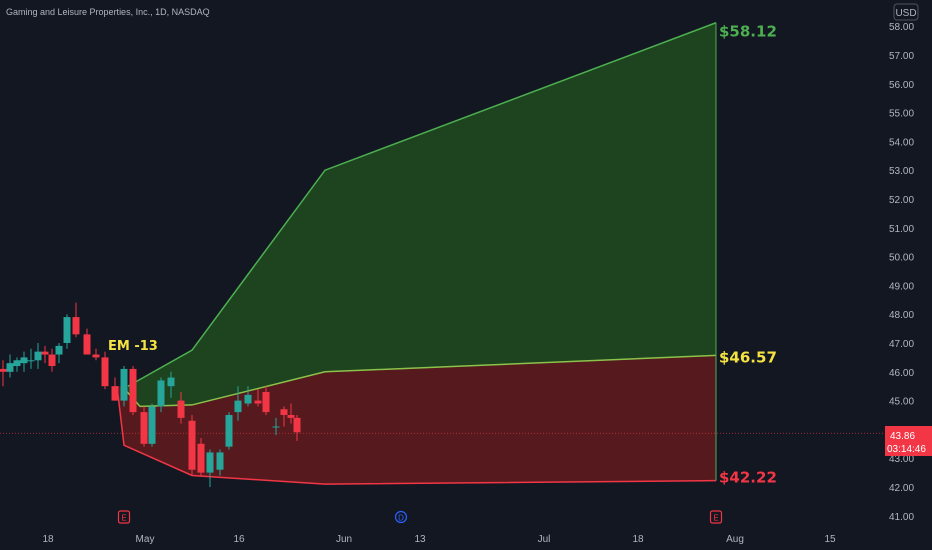 The height and width of the screenshot is (550, 932). What do you see at coordinates (344, 539) in the screenshot?
I see `x-tick-label: Jun` at bounding box center [344, 539].